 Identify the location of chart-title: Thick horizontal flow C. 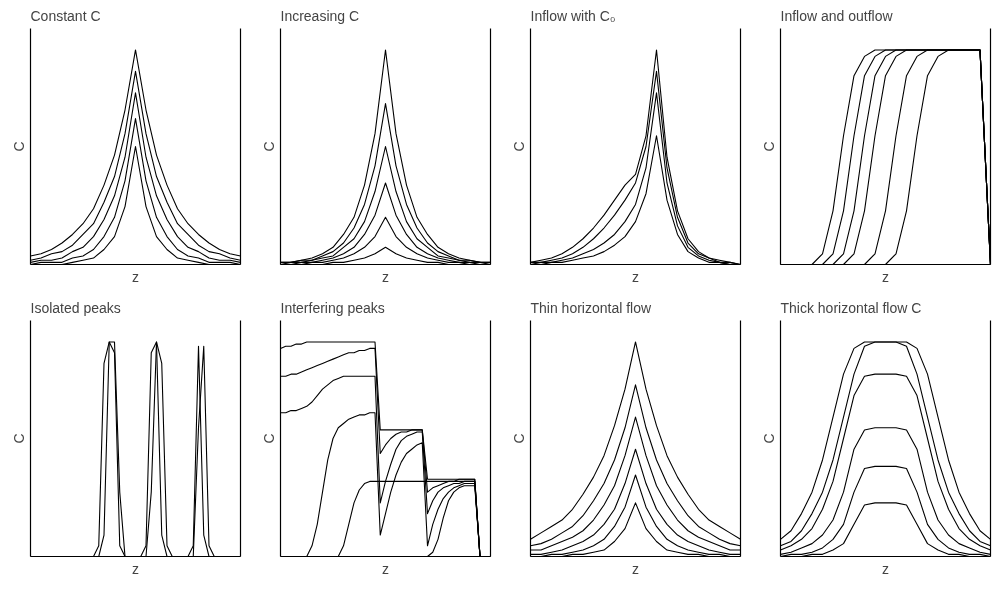
(851, 307).